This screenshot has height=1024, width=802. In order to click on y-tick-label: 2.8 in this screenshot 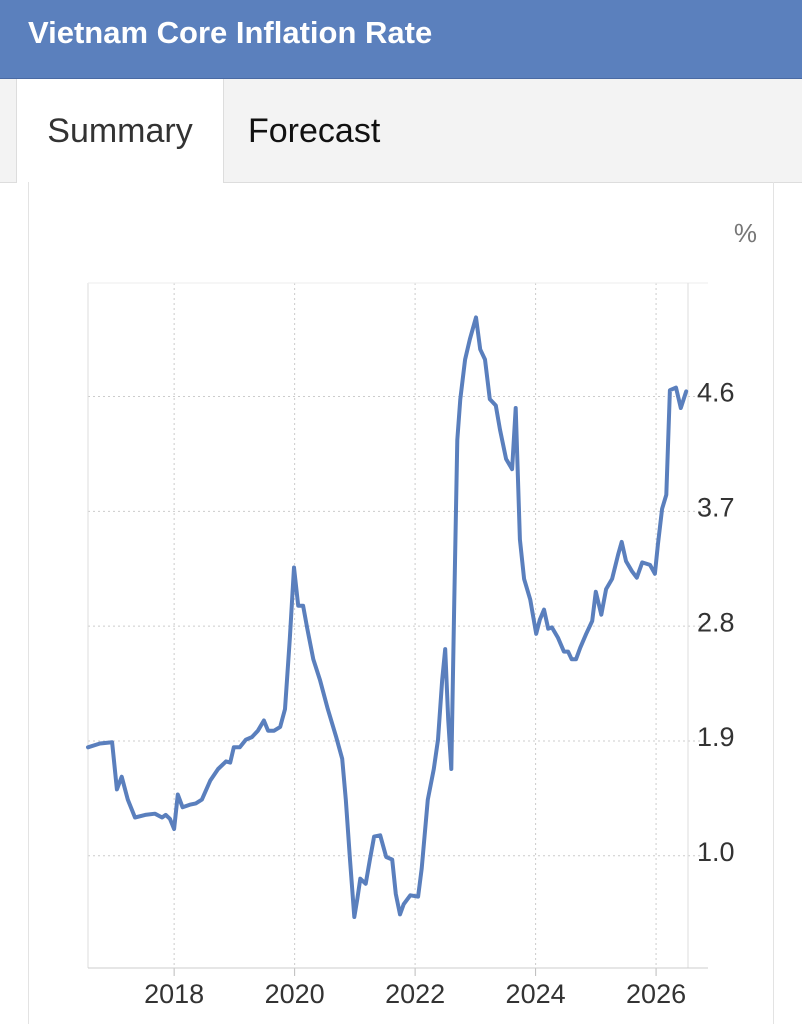, I will do `click(716, 622)`.